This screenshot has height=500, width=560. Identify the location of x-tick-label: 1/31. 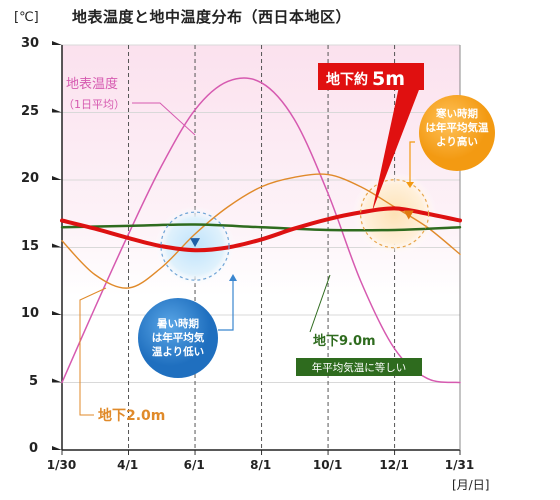
(459, 465).